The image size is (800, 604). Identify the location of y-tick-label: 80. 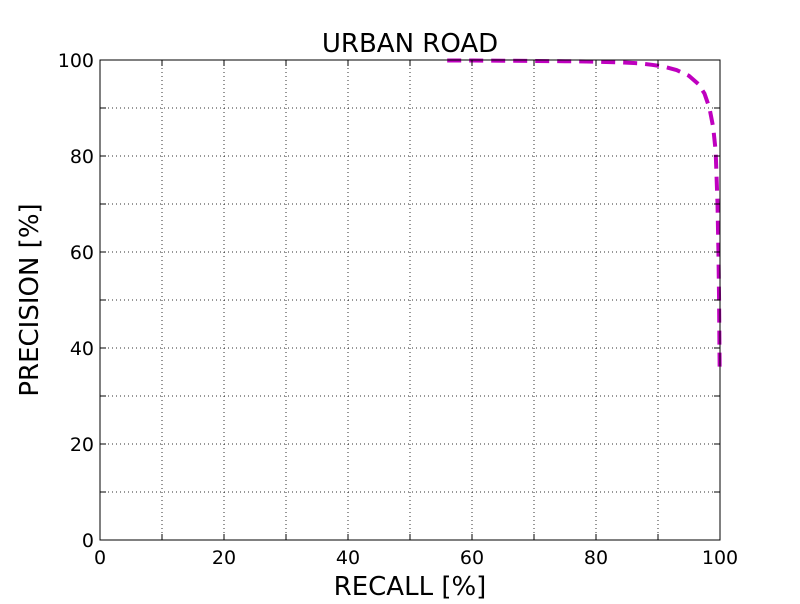
(82, 157).